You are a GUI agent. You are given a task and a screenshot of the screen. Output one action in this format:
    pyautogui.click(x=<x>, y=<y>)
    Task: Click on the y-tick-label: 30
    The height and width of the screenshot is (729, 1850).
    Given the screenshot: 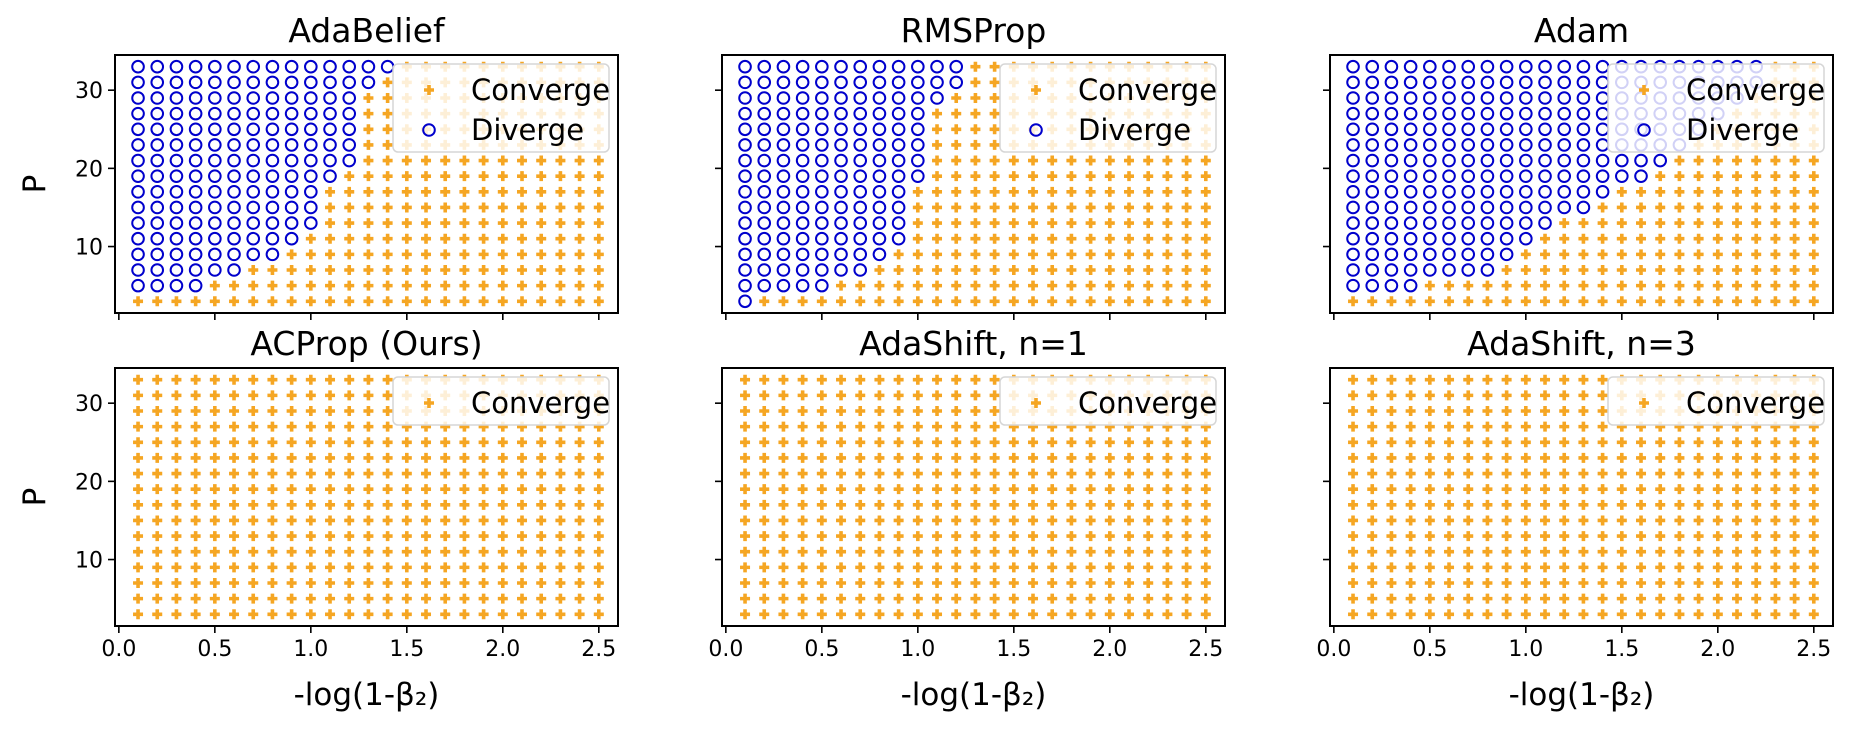 What is the action you would take?
    pyautogui.click(x=89, y=404)
    